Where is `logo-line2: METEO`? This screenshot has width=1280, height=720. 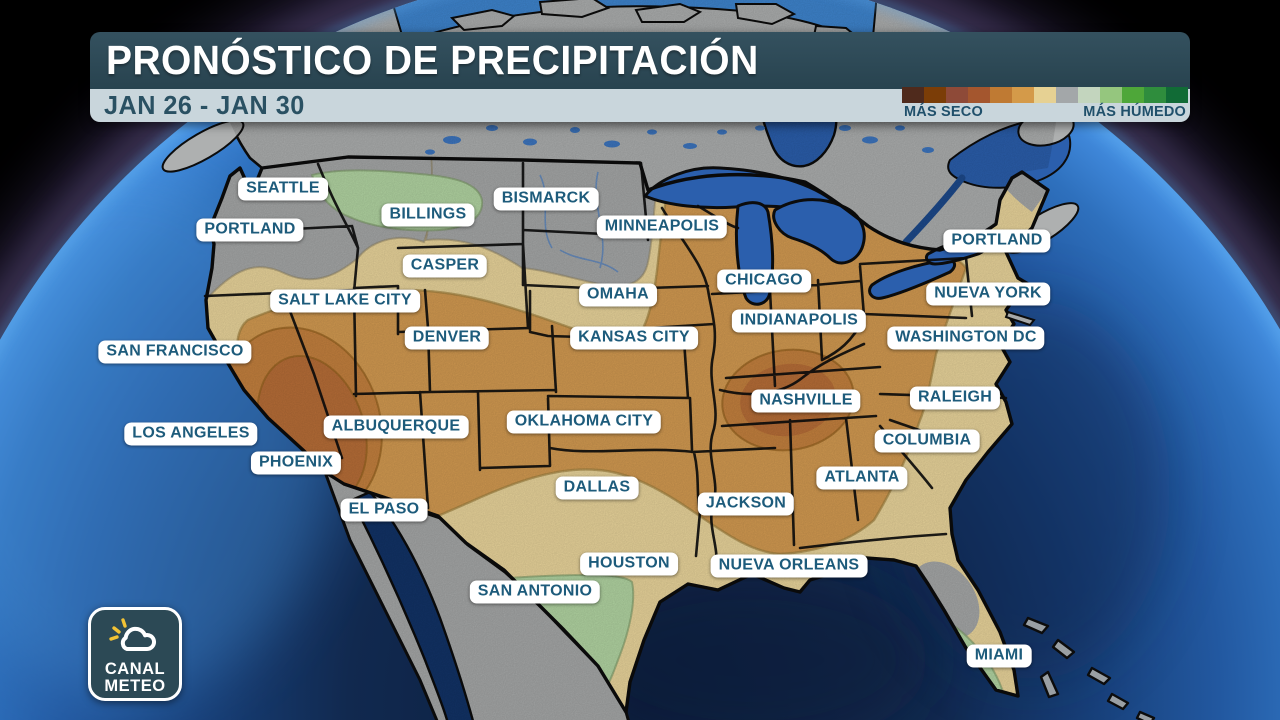 logo-line2: METEO is located at coordinates (135, 686).